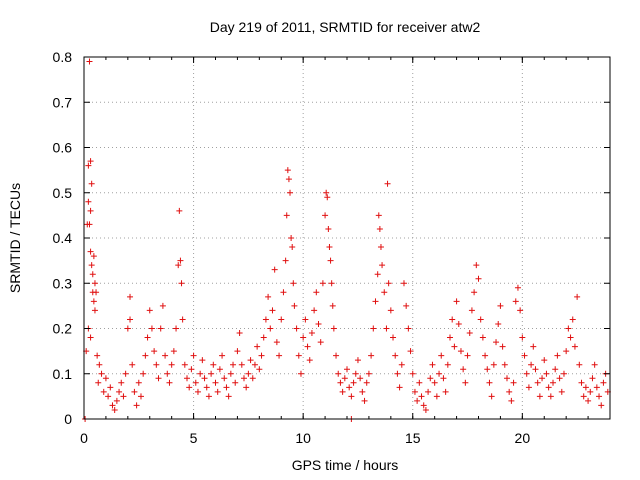 The image size is (640, 480). I want to click on y-tick-label: 0.8, so click(63, 57).